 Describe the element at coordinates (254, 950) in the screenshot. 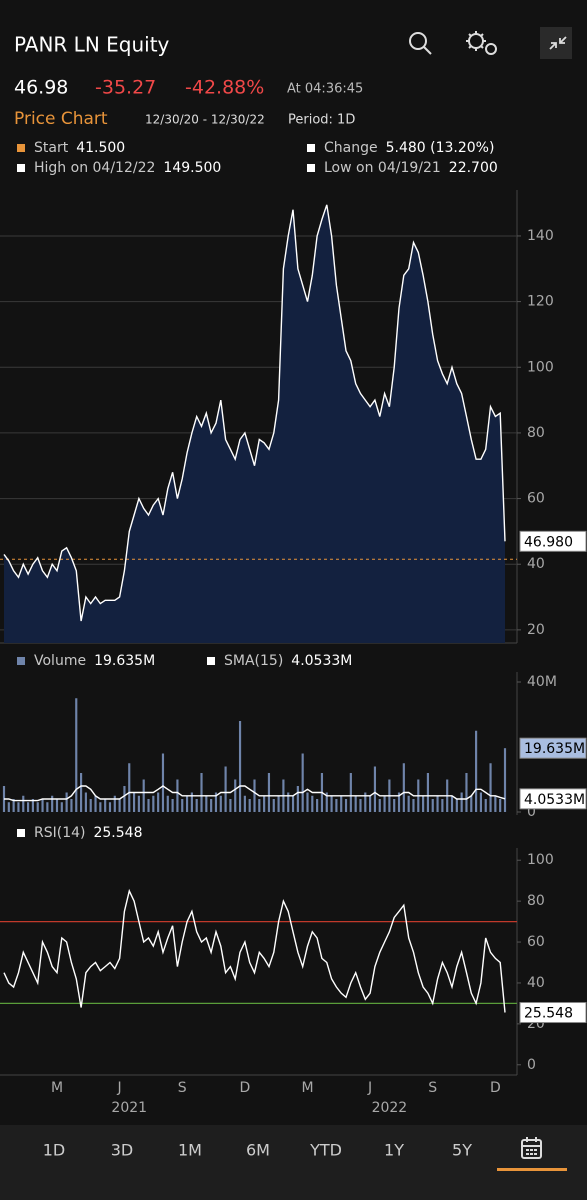

I see `rsi-line` at that location.